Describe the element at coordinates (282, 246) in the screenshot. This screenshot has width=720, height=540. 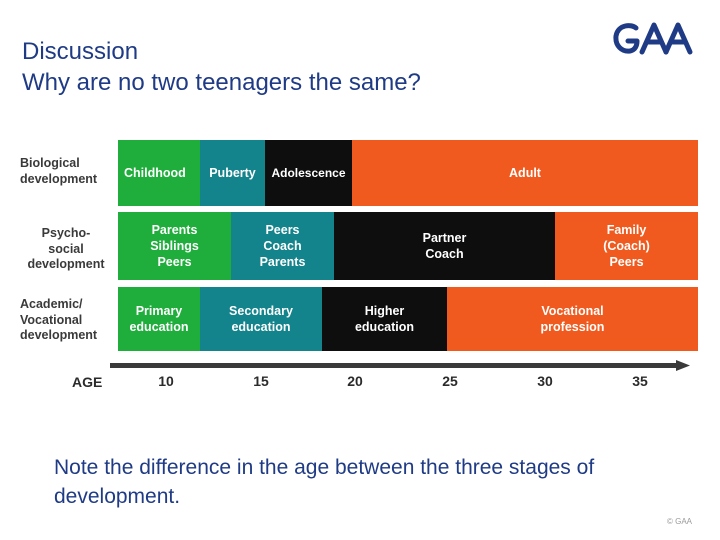
I see `stage-segment: Peers Coach Parents` at that location.